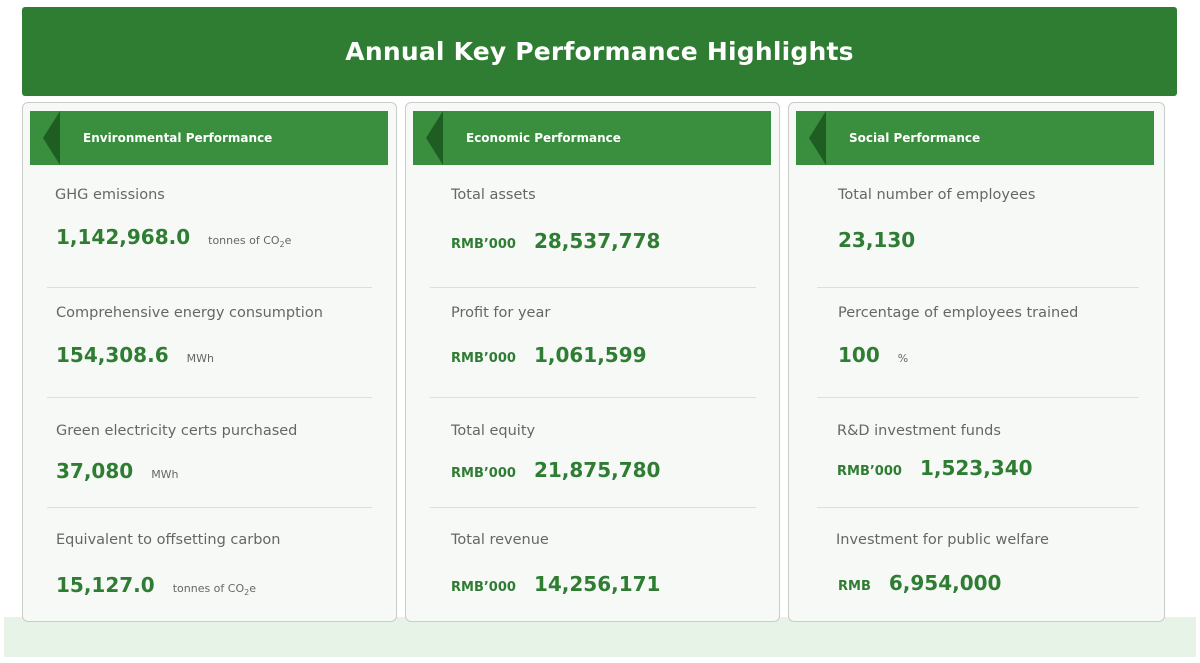  What do you see at coordinates (95, 471) in the screenshot?
I see `metric-value: 37,080` at bounding box center [95, 471].